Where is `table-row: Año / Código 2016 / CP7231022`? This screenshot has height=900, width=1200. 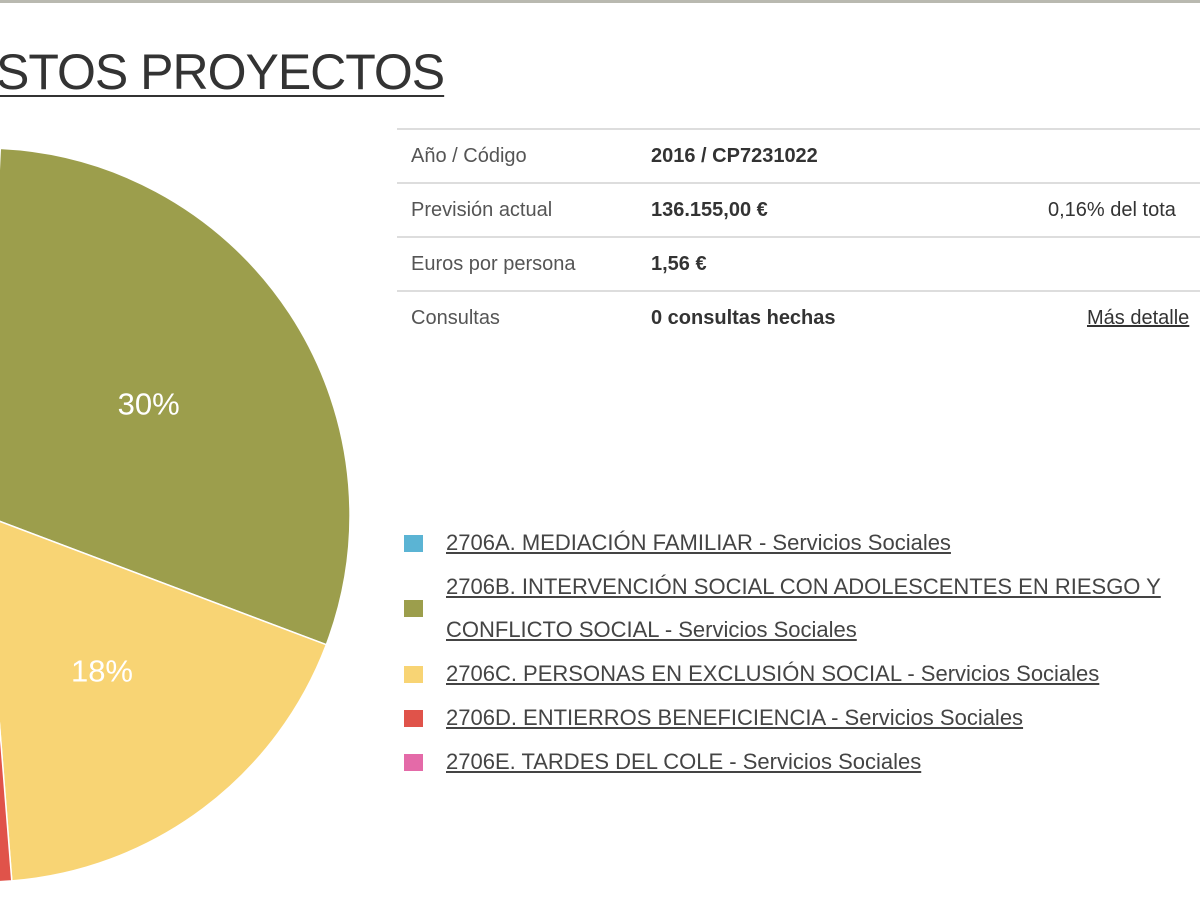
table-row: Año / Código 2016 / CP7231022 is located at coordinates (798, 155).